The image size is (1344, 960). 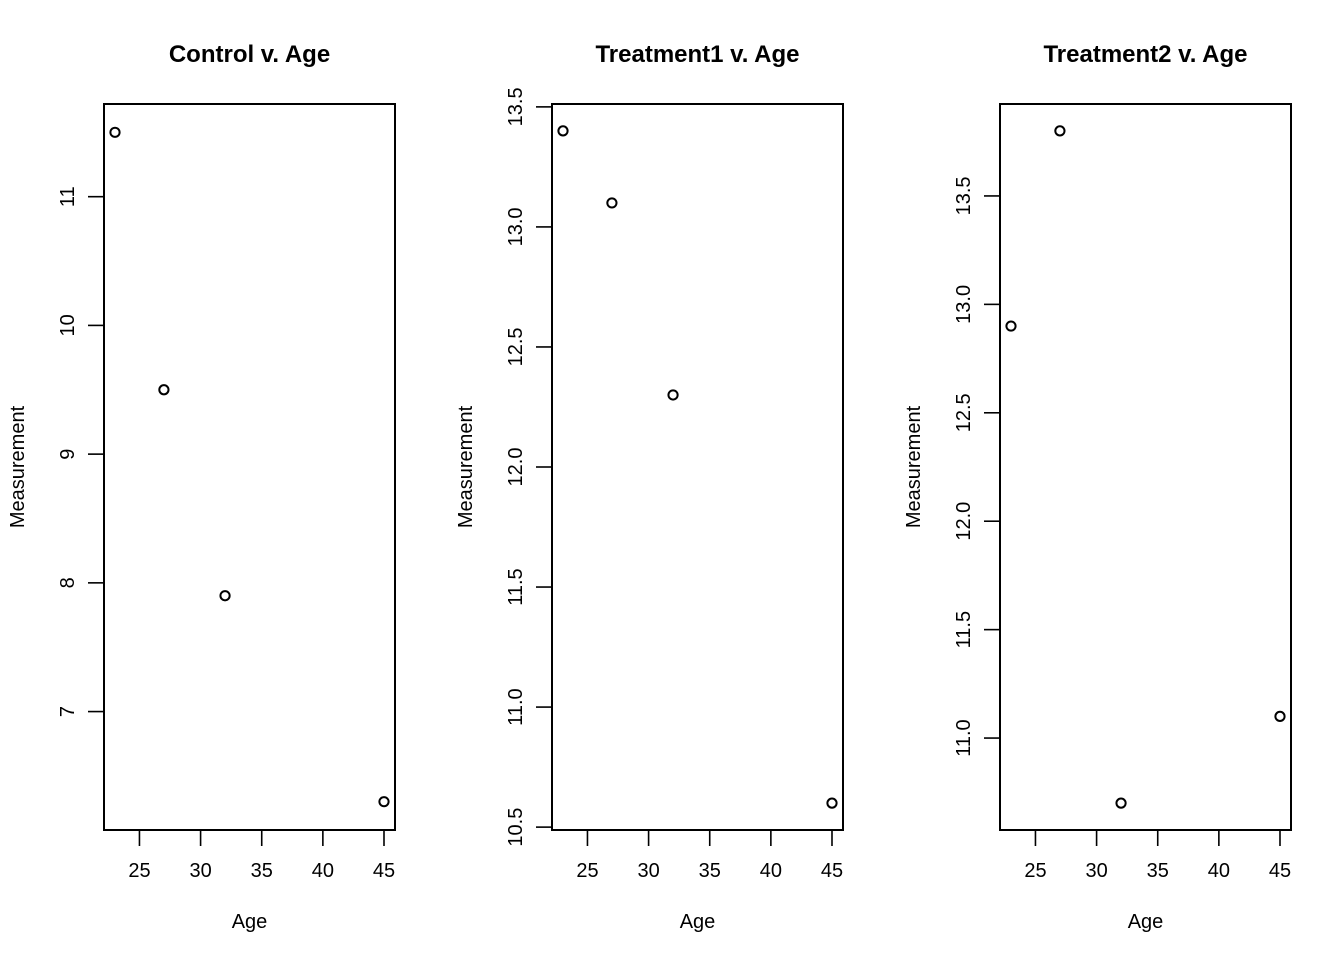 I want to click on y-tick-label: 11, so click(x=68, y=196).